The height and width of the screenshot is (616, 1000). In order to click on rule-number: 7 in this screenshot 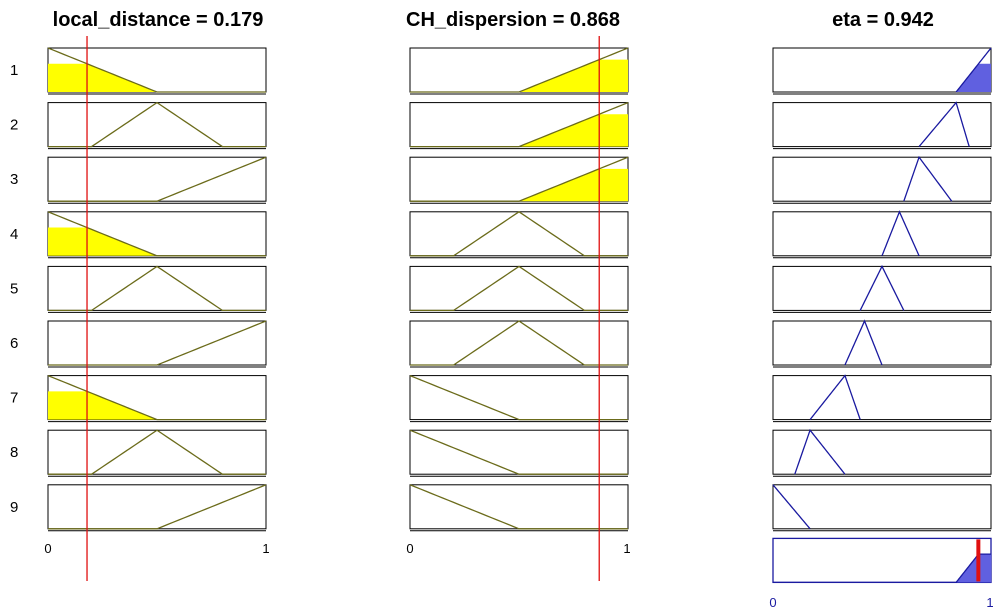, I will do `click(14, 398)`.